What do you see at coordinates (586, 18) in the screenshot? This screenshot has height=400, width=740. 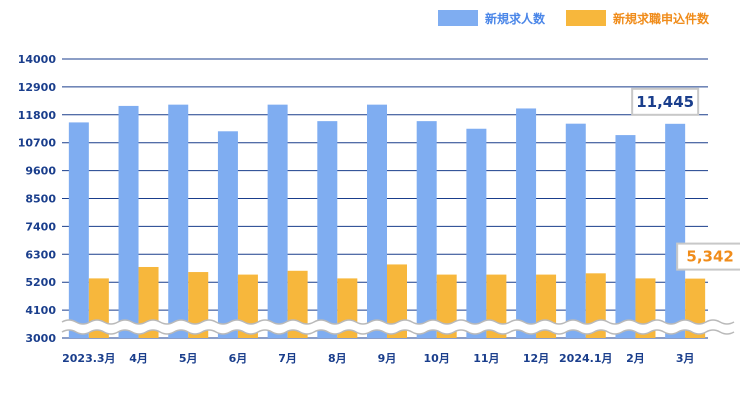 I see `legend-swatch-new-job-applications` at bounding box center [586, 18].